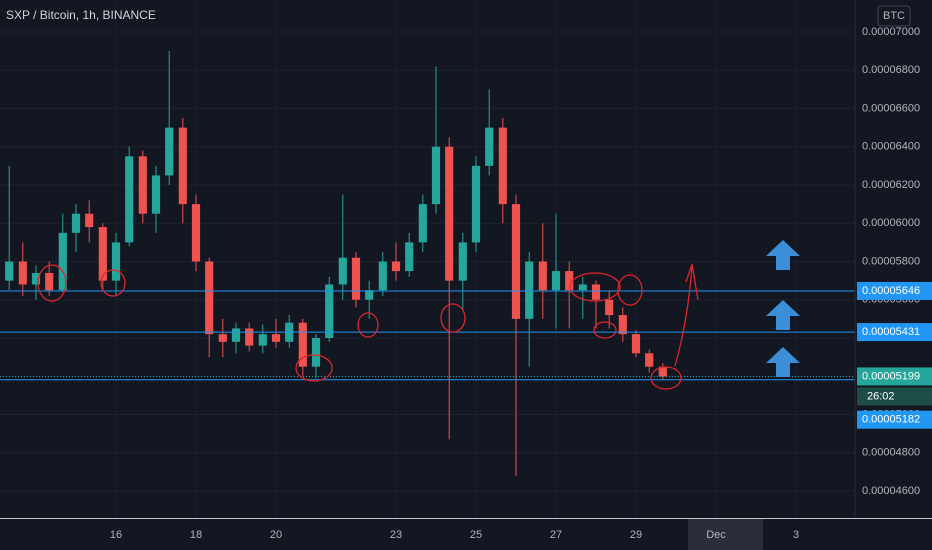 The width and height of the screenshot is (932, 550). What do you see at coordinates (881, 396) in the screenshot?
I see `countdown: 26:02` at bounding box center [881, 396].